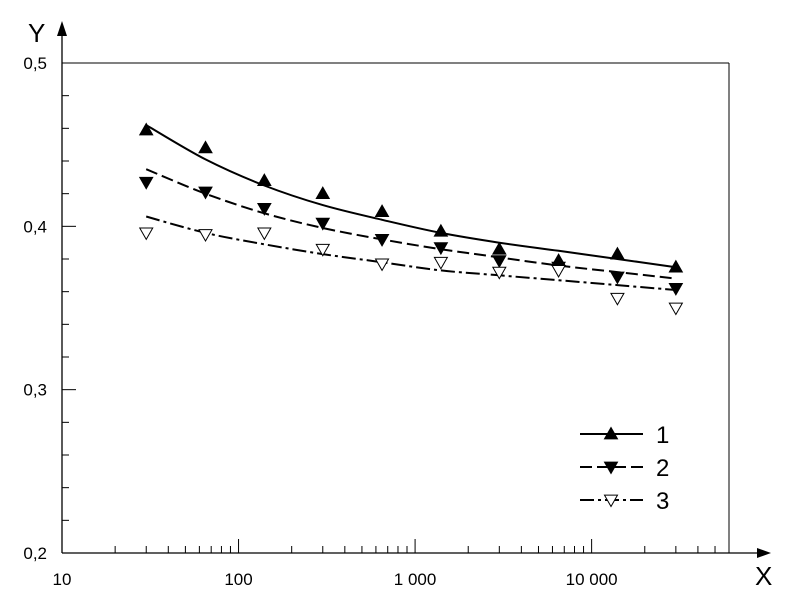 Image resolution: width=795 pixels, height=609 pixels. I want to click on legend-label-1: 1, so click(662, 435).